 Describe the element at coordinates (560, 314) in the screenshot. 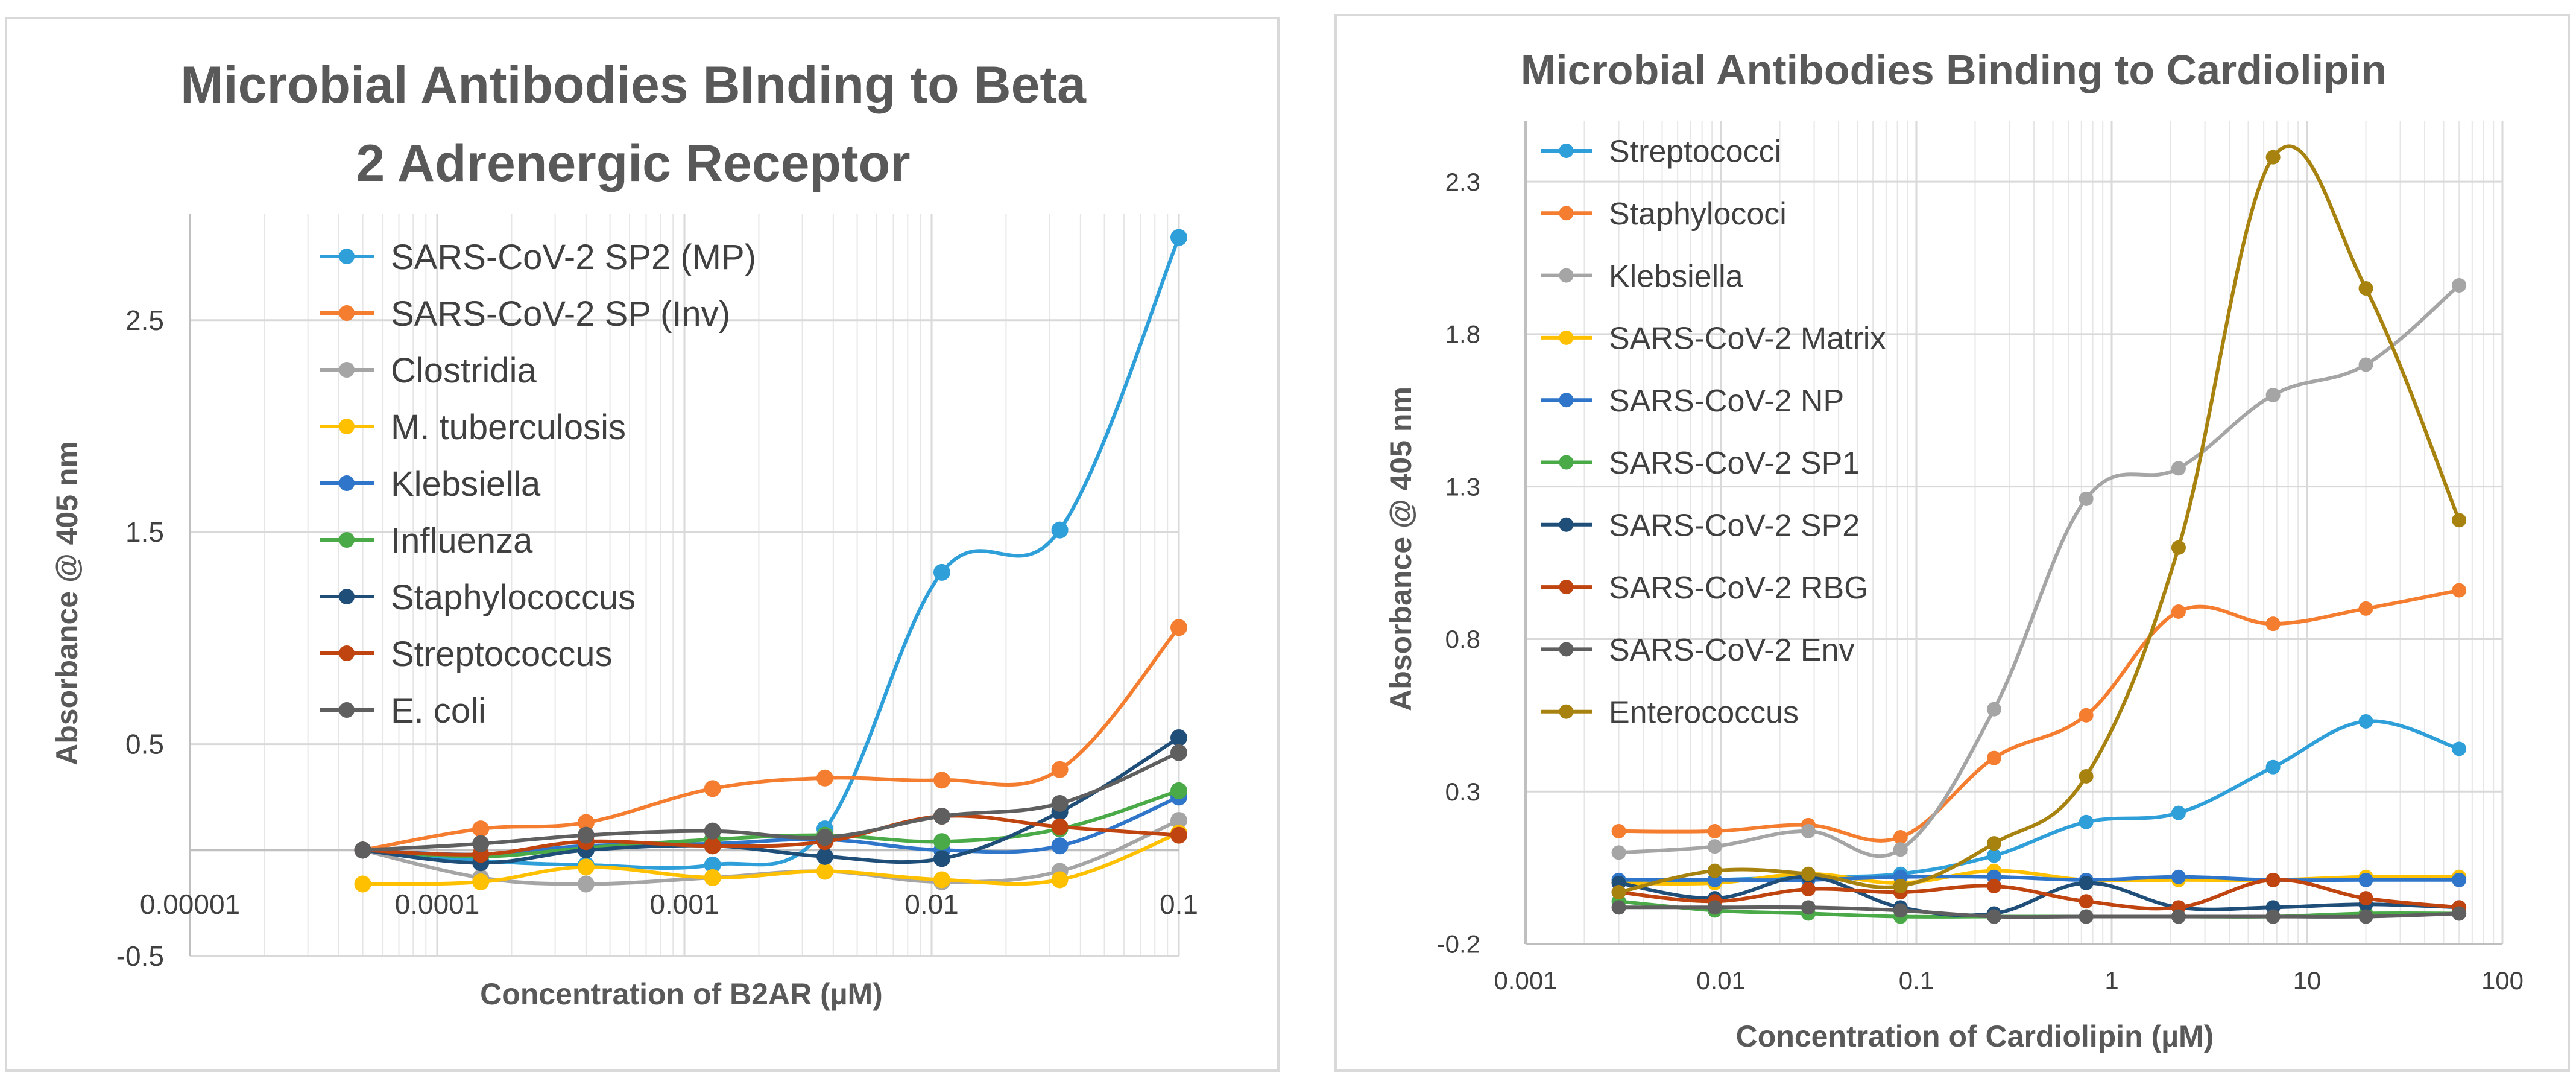

I see `legend-label: SARS-CoV-2 SP (Inv)` at that location.